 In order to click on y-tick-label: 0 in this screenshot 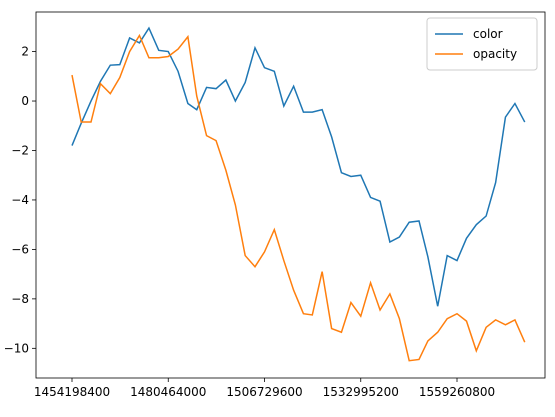, I will do `click(25, 101)`.